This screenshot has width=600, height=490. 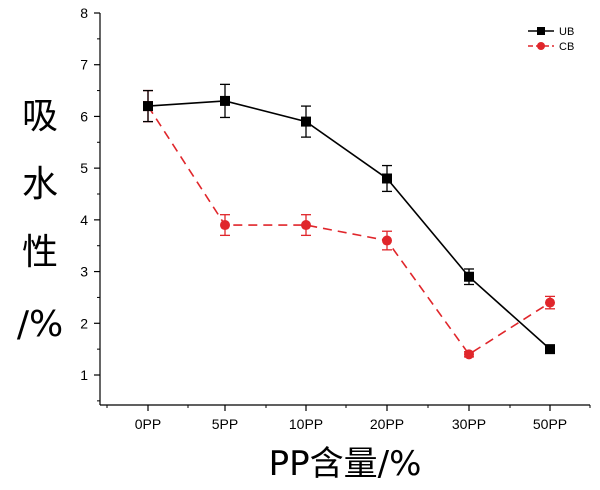 What do you see at coordinates (84, 116) in the screenshot?
I see `y-tick-label: 6` at bounding box center [84, 116].